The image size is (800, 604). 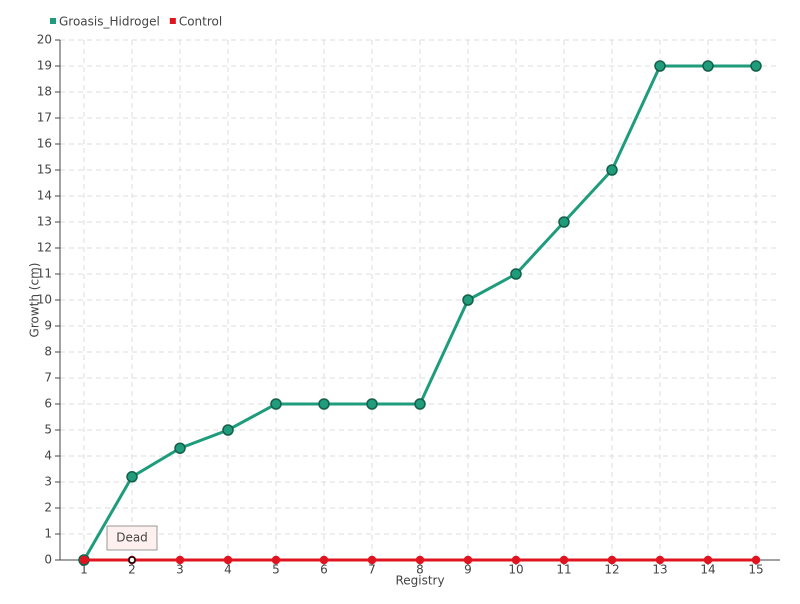 What do you see at coordinates (48, 508) in the screenshot?
I see `y-tick-label: 2` at bounding box center [48, 508].